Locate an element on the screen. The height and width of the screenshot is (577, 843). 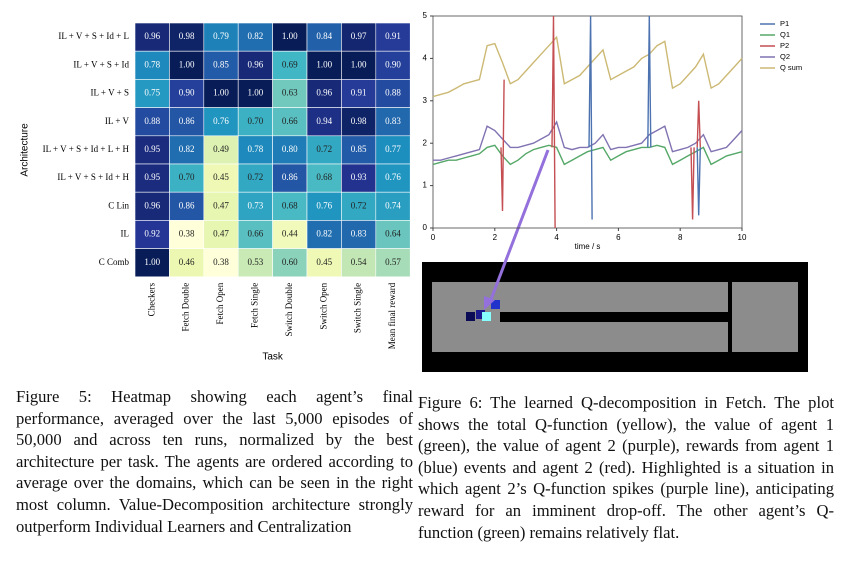
cell-label: 0.64 is located at coordinates (393, 234).